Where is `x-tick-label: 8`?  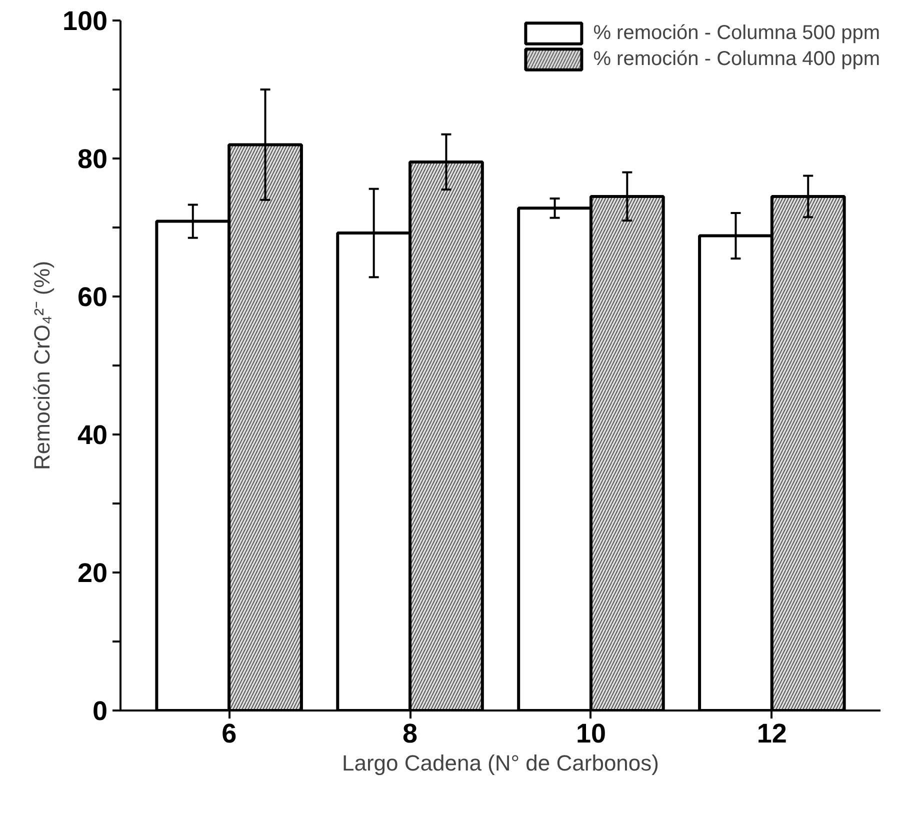
x-tick-label: 8 is located at coordinates (410, 733).